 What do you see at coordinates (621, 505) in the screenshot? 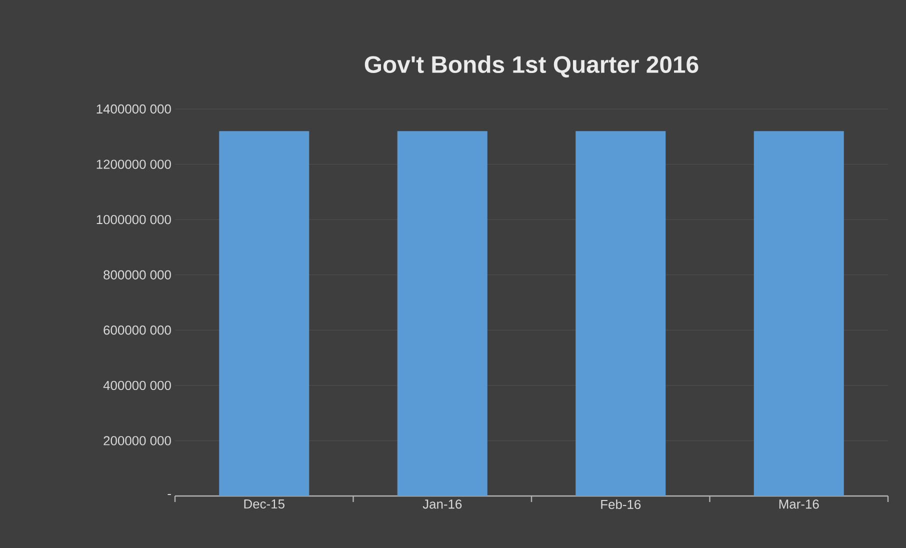
I see `x-tick-label: Feb-16` at bounding box center [621, 505].